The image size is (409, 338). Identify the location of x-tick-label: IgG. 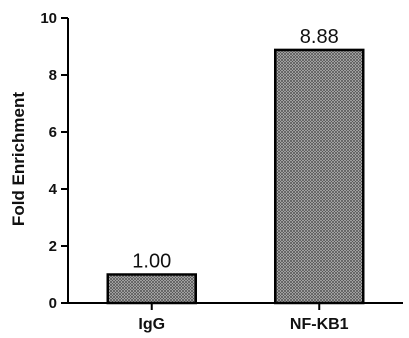
(151, 324).